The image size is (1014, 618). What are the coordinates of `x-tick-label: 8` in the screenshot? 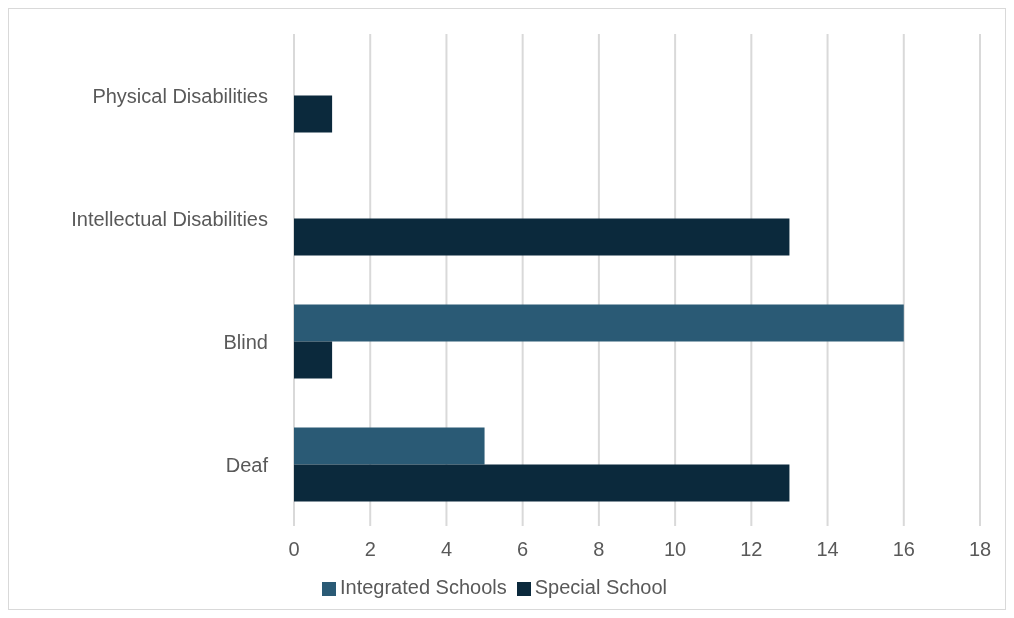 It's located at (599, 549).